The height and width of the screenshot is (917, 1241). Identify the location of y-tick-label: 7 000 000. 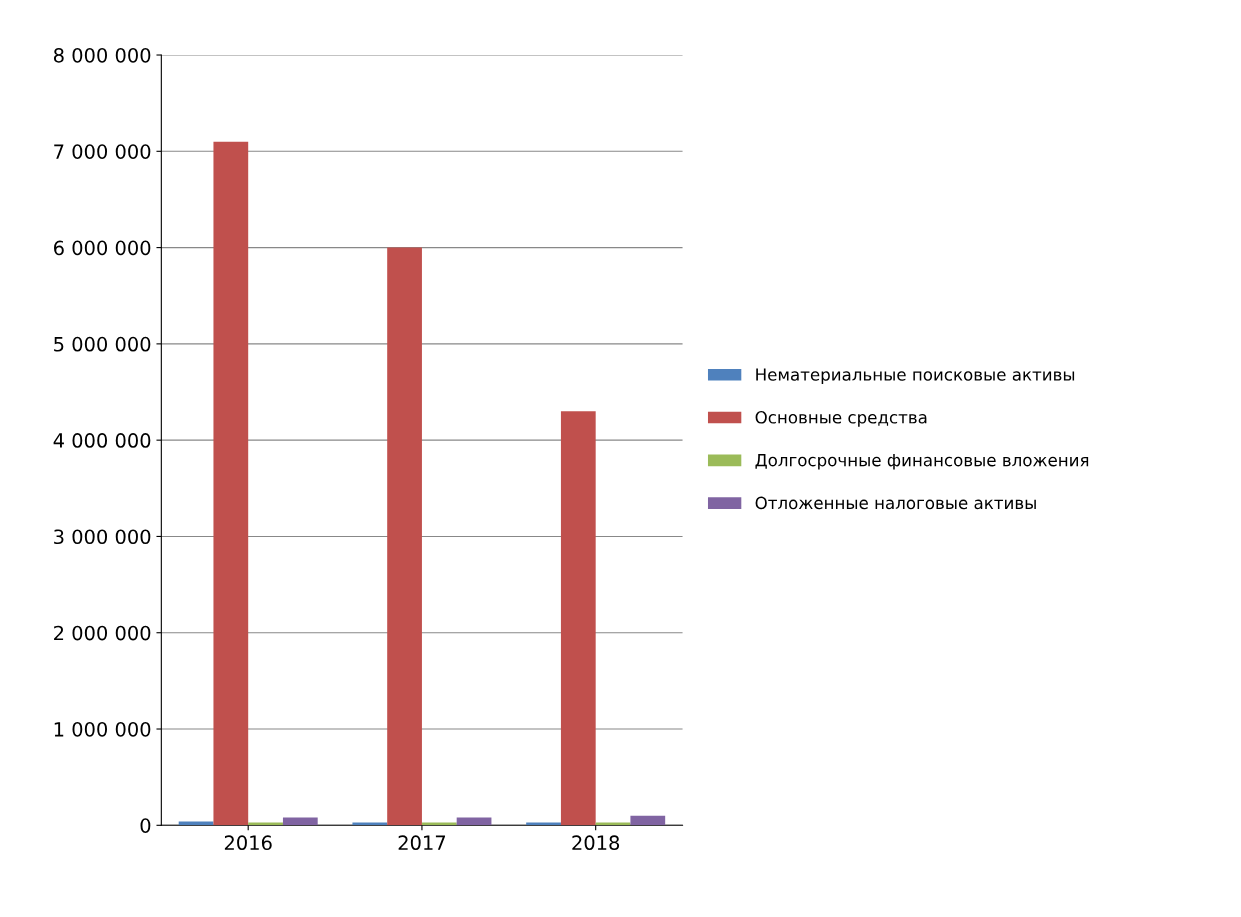
(102, 151).